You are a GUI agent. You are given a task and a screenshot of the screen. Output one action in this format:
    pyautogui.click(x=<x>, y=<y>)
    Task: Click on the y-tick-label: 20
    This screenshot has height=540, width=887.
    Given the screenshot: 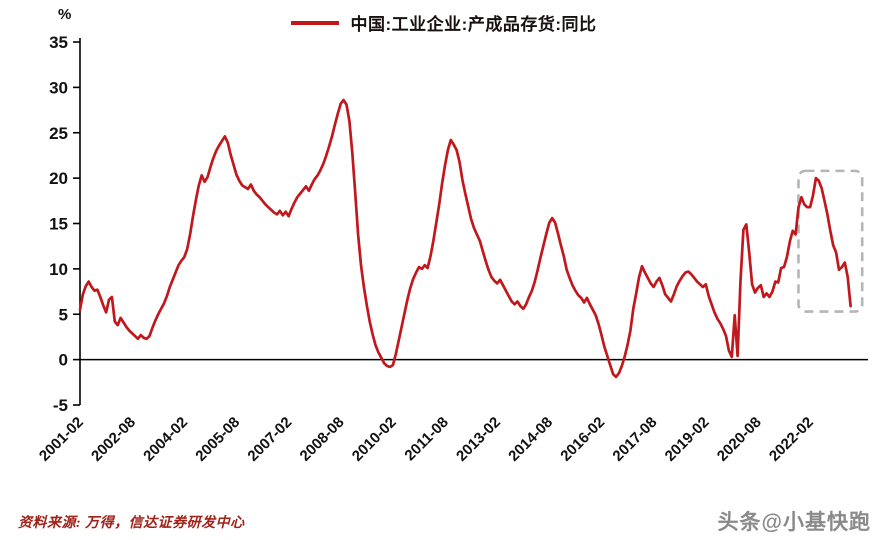 What is the action you would take?
    pyautogui.click(x=58, y=178)
    